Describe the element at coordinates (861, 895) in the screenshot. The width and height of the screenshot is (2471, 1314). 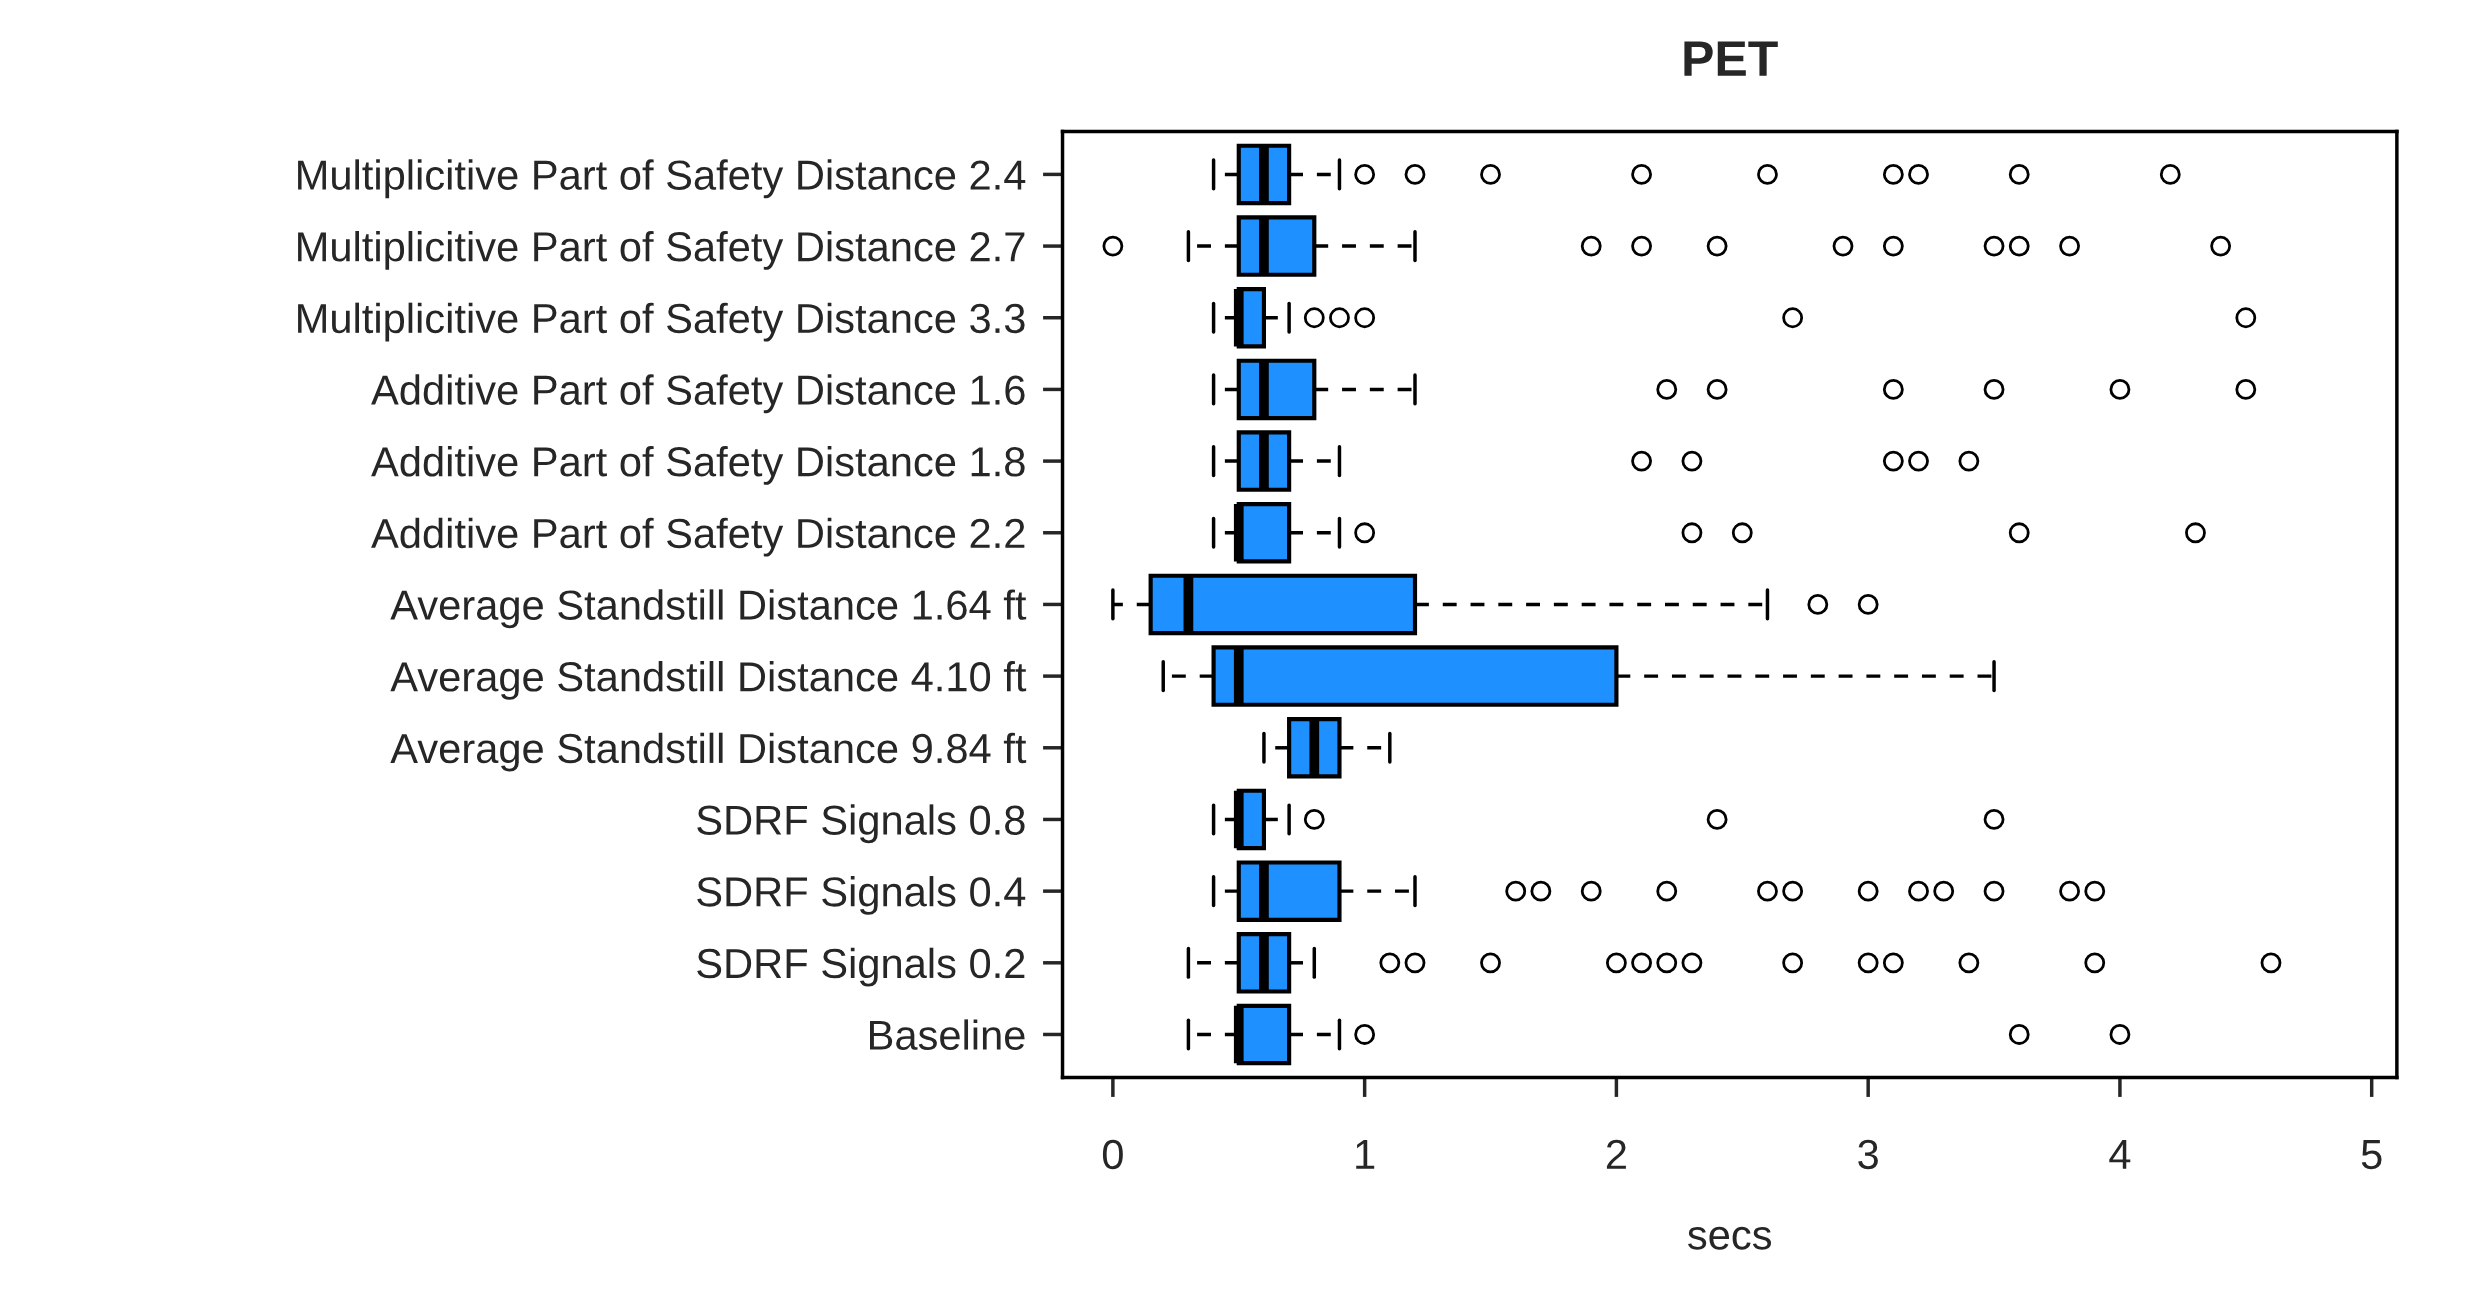
I see `y-tick-label: SDRF Signals 0.4` at that location.